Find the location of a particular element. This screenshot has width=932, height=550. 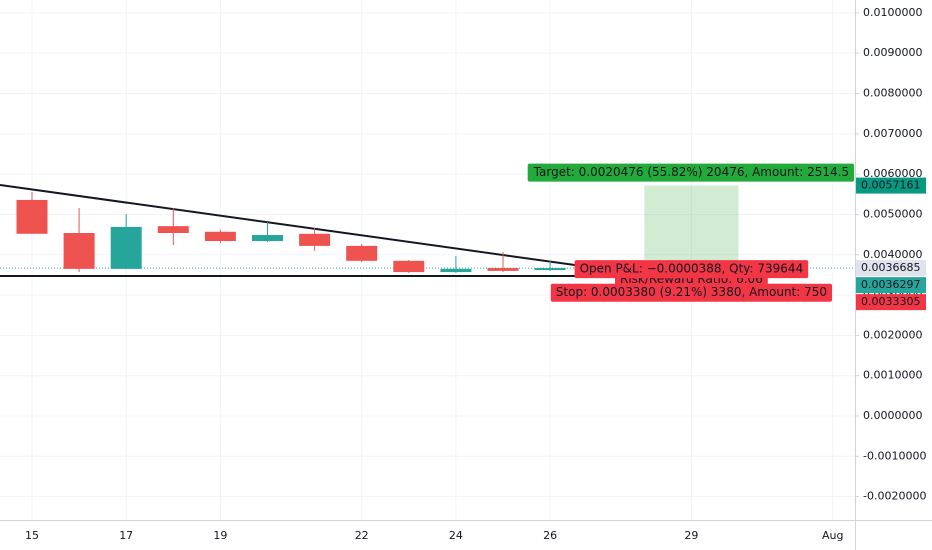

y-tick-label: 0.0090000 is located at coordinates (893, 52).